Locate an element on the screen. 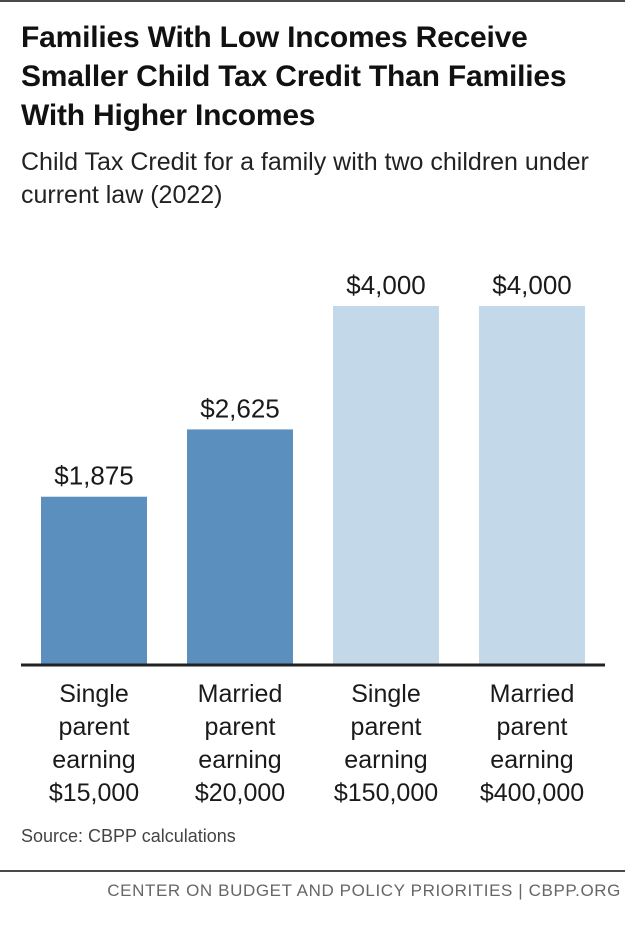 The height and width of the screenshot is (929, 625). category-label-1-line-3: earning is located at coordinates (93, 760).